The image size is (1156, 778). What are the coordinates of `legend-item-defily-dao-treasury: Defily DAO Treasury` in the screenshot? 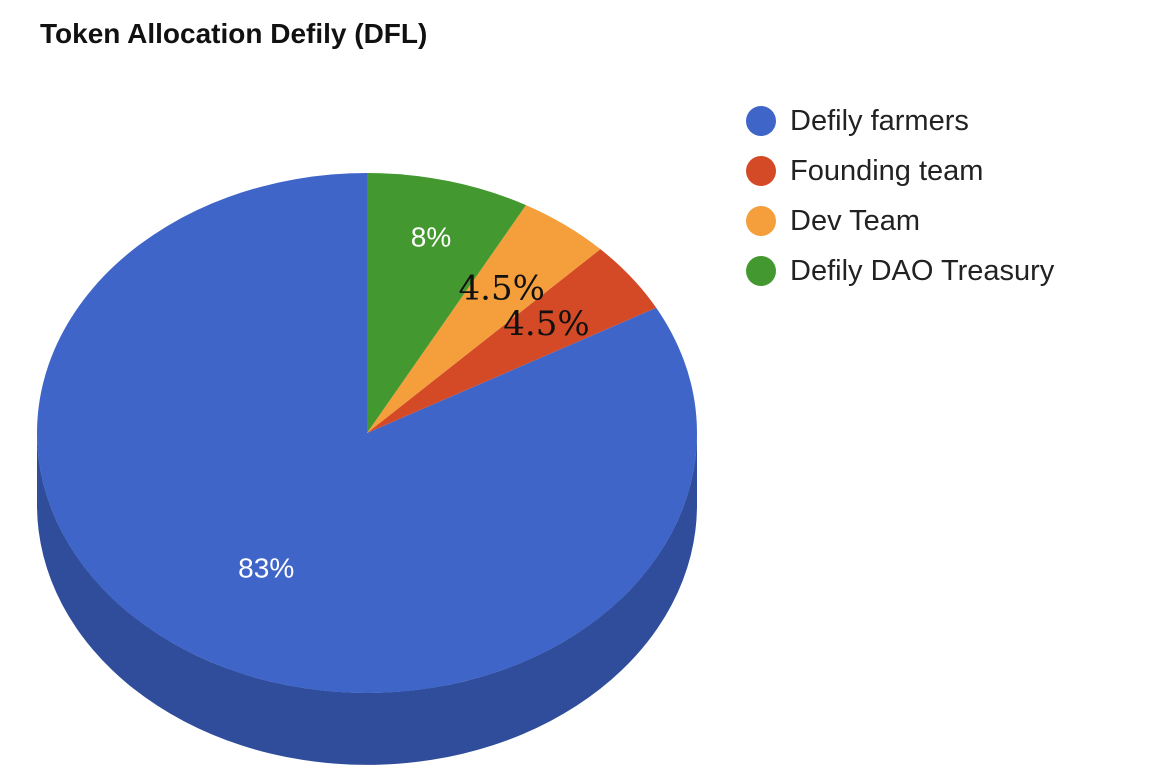 It's located at (900, 271).